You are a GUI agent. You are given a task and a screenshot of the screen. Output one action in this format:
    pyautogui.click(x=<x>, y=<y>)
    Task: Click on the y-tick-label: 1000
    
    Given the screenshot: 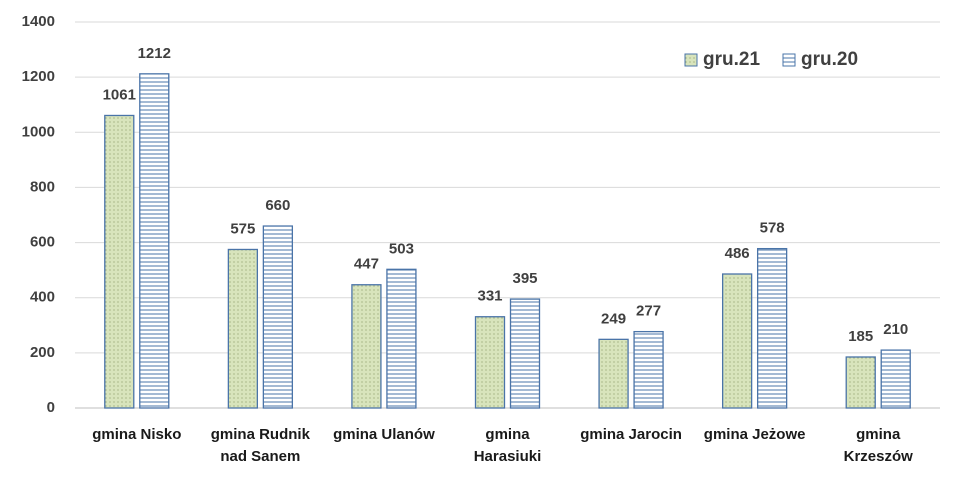 What is the action you would take?
    pyautogui.click(x=38, y=131)
    